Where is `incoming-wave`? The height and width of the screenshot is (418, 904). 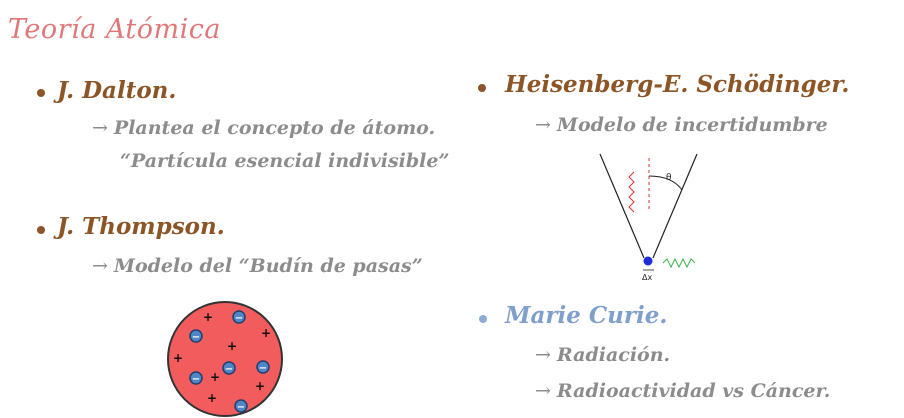
incoming-wave is located at coordinates (631, 192).